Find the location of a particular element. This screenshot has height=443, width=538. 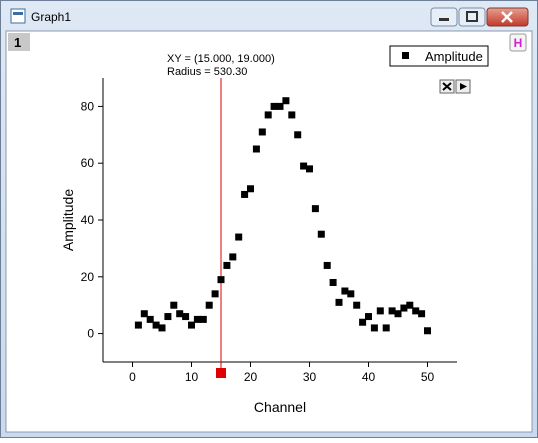

layer-label: 1 is located at coordinates (17, 42).